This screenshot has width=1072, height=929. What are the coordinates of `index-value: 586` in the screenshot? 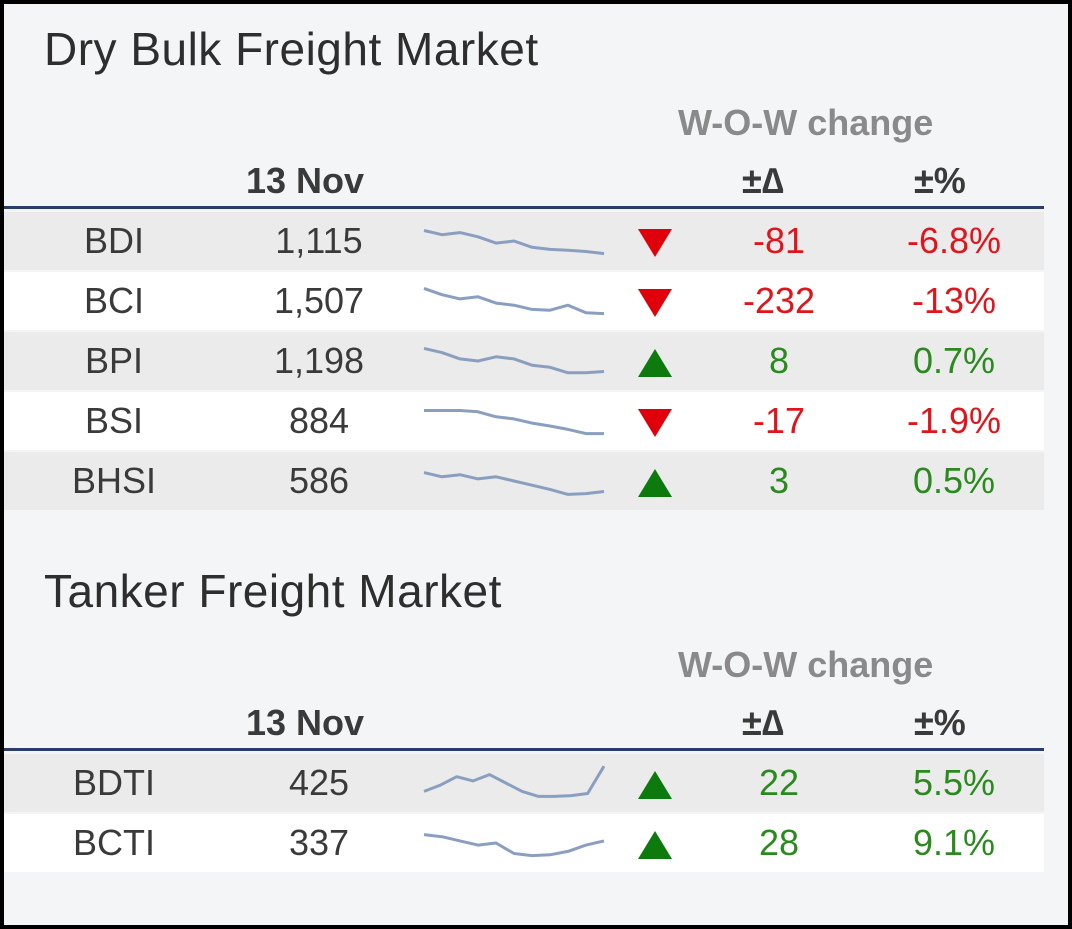 It's located at (319, 480).